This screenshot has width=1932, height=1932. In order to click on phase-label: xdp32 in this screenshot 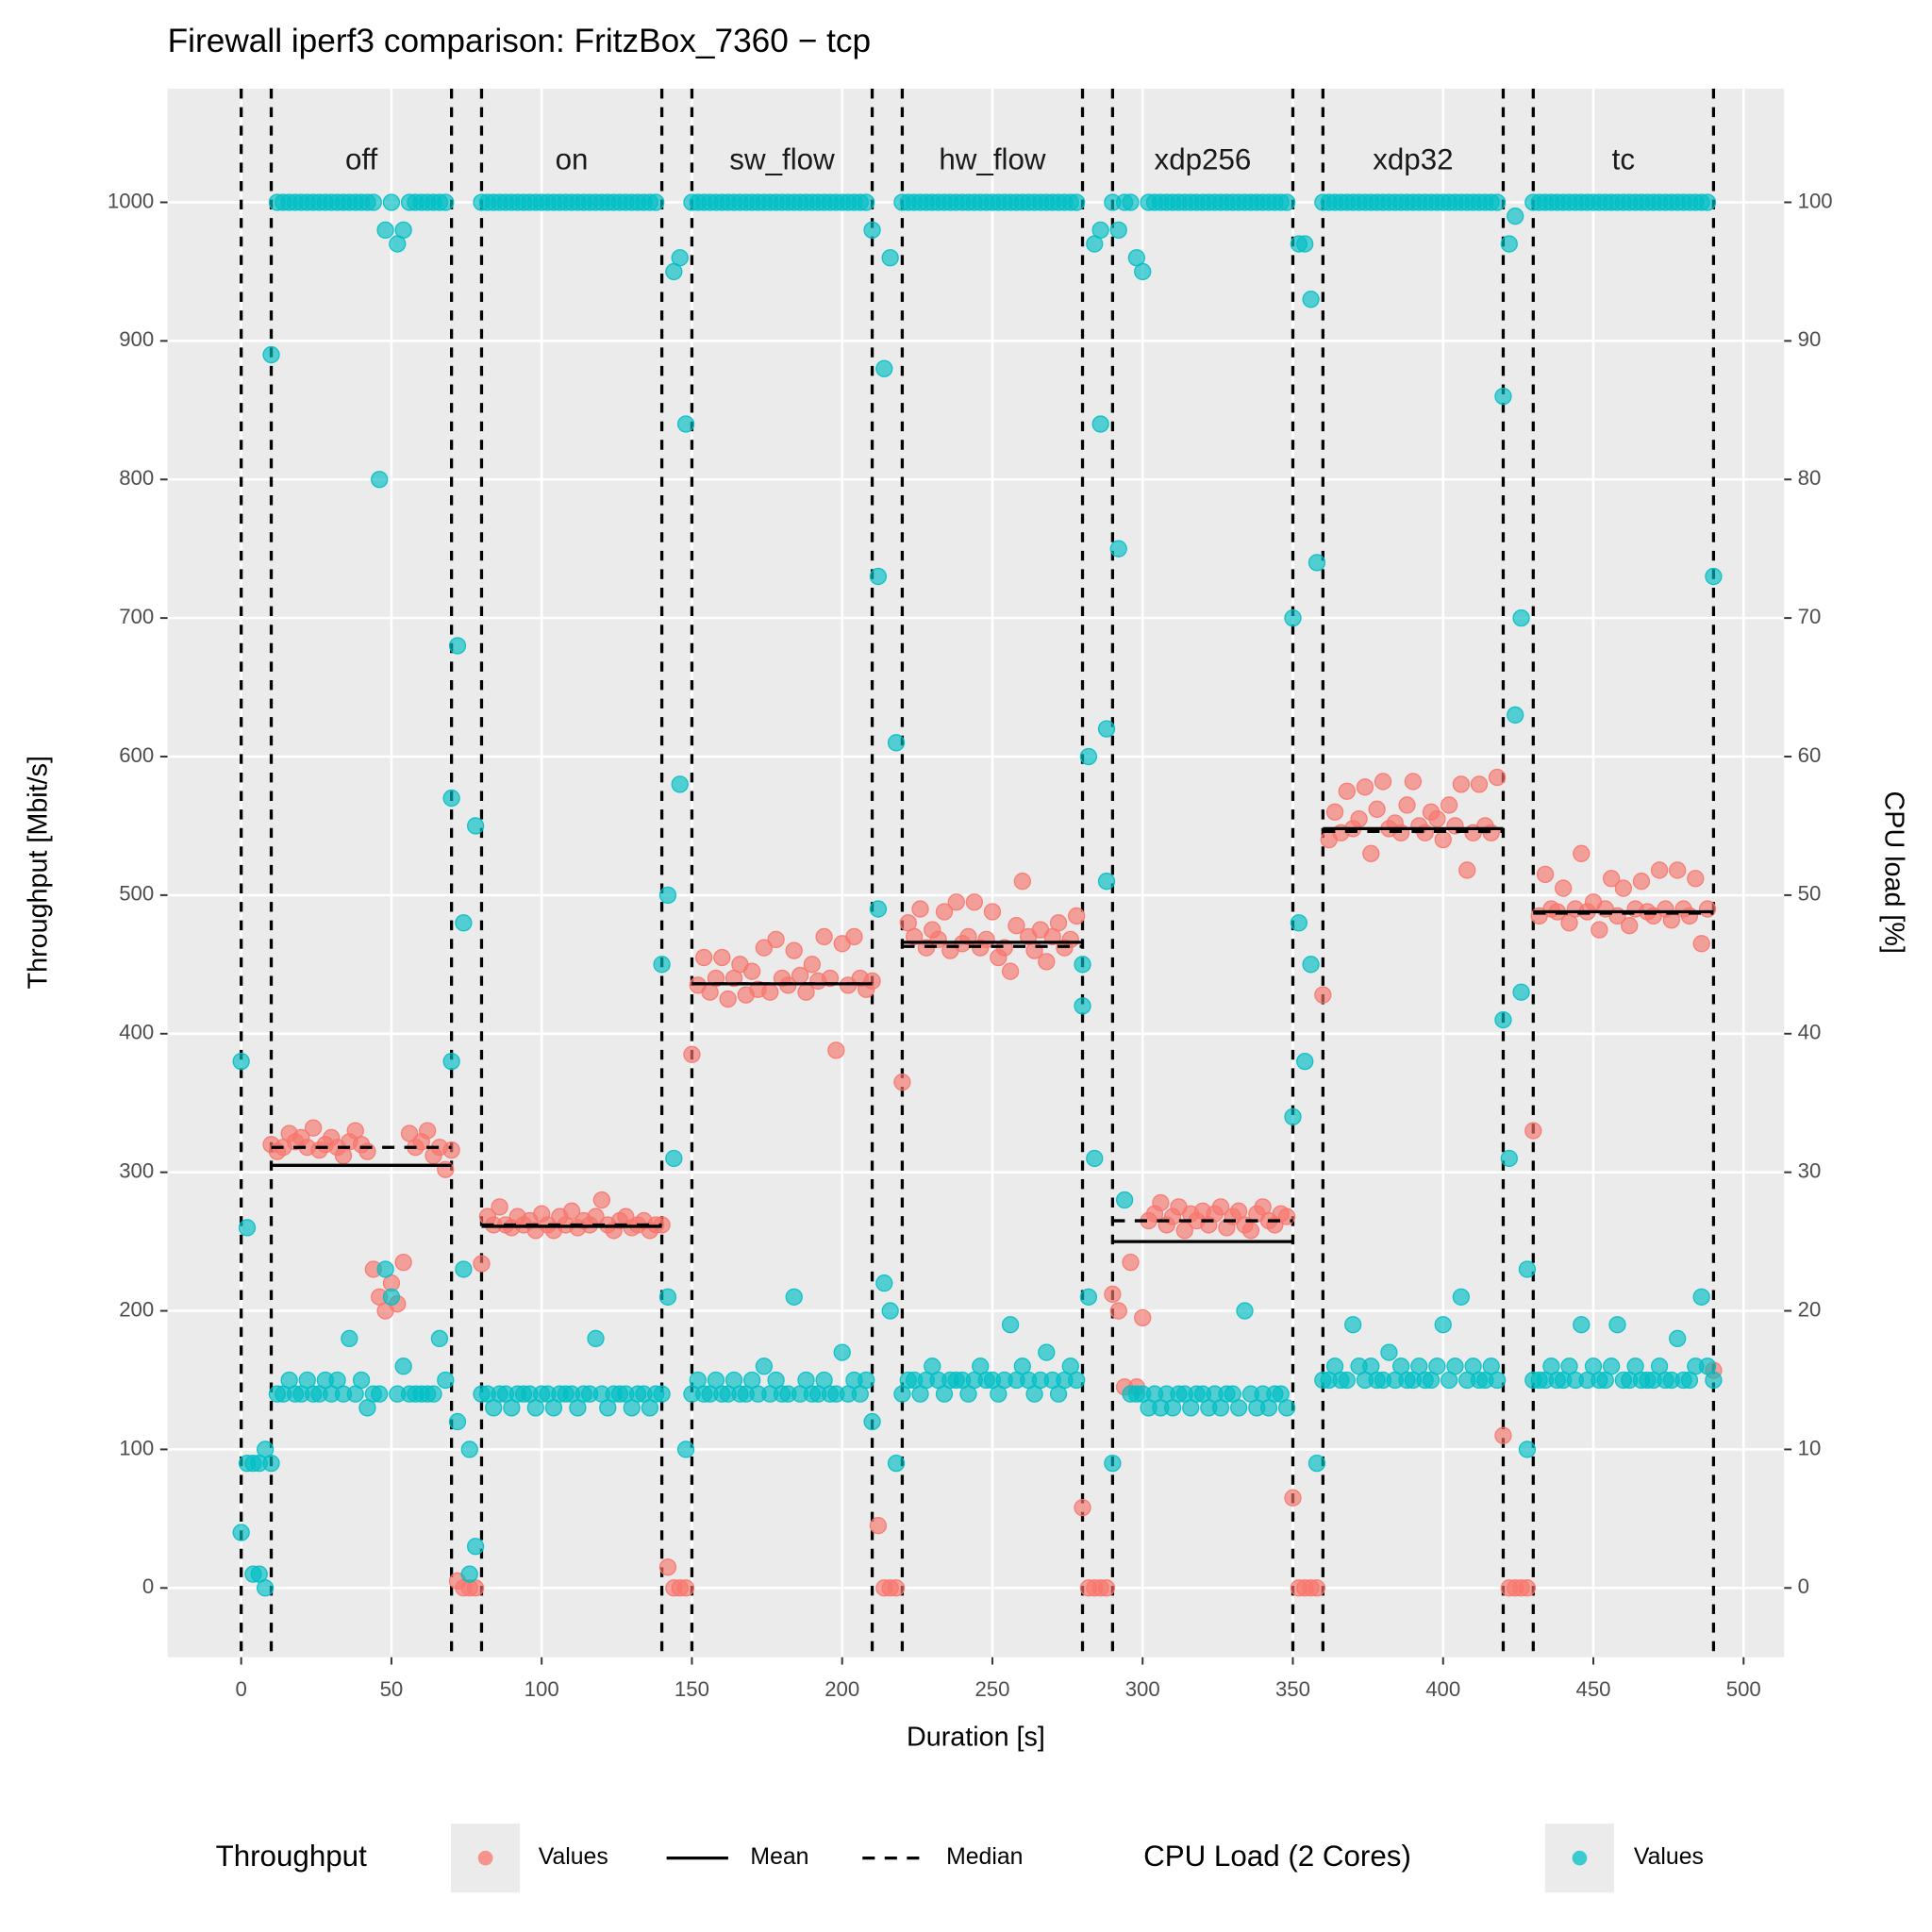, I will do `click(1413, 159)`.